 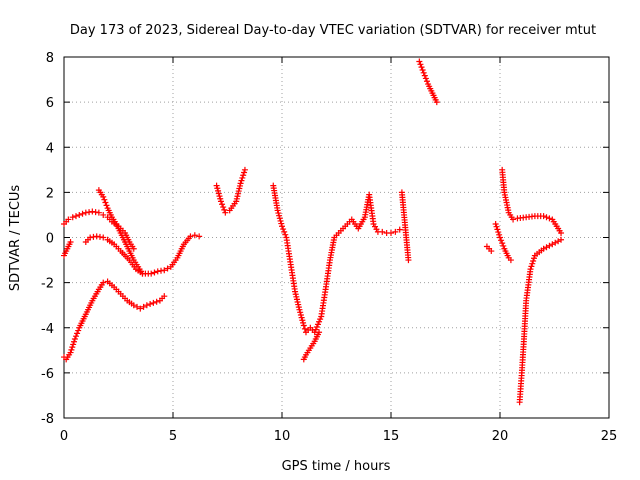 I want to click on y-tick-label: 2, so click(x=50, y=193).